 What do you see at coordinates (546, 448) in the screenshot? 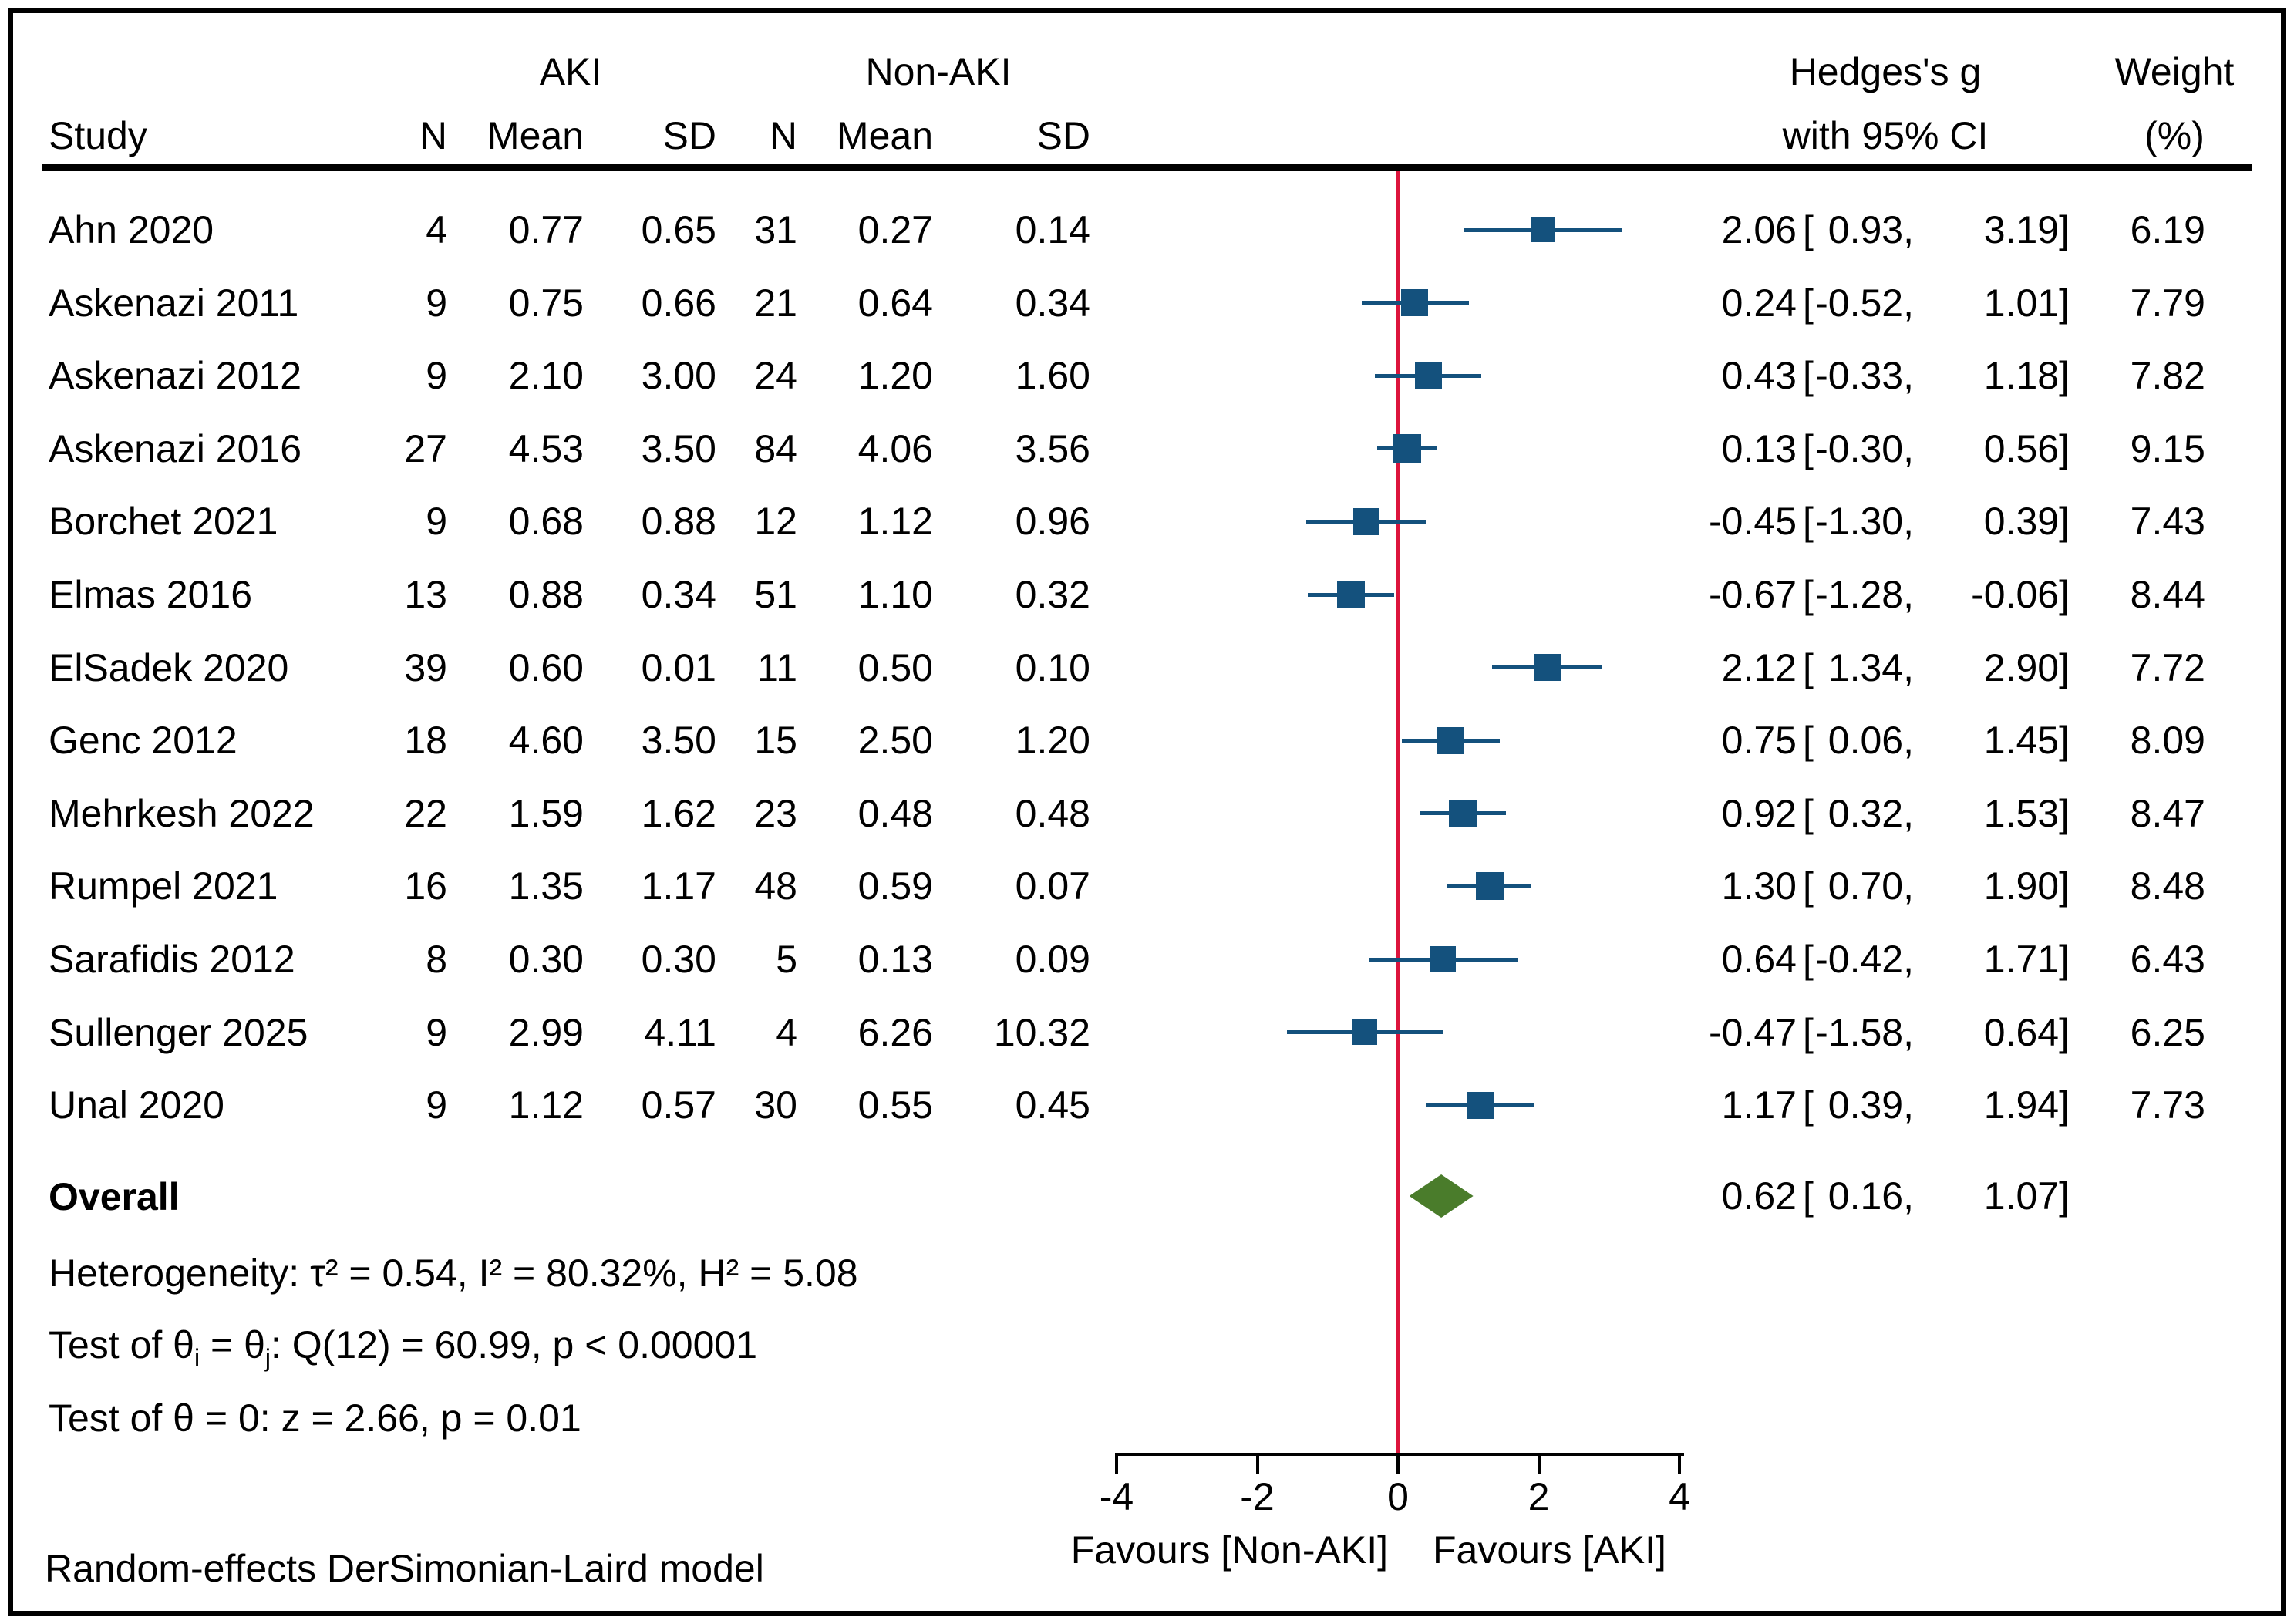
I see `aki-mean: 4.53` at bounding box center [546, 448].